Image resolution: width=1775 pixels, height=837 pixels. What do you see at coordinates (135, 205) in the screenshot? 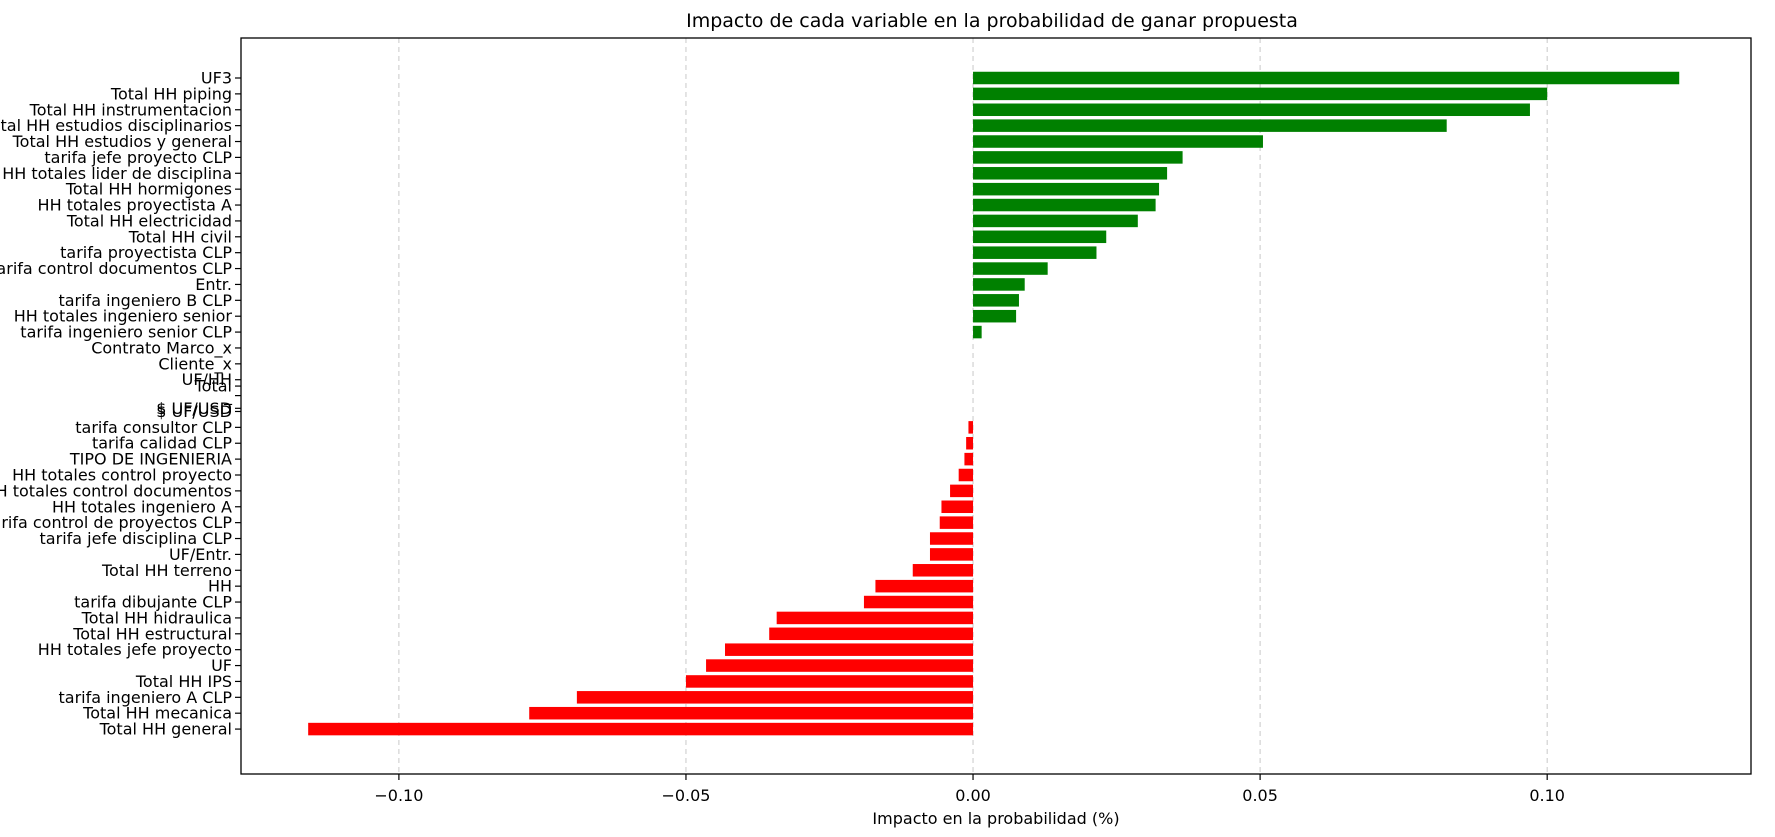
I see `y-tick-label: HH totales proyectista A` at bounding box center [135, 205].